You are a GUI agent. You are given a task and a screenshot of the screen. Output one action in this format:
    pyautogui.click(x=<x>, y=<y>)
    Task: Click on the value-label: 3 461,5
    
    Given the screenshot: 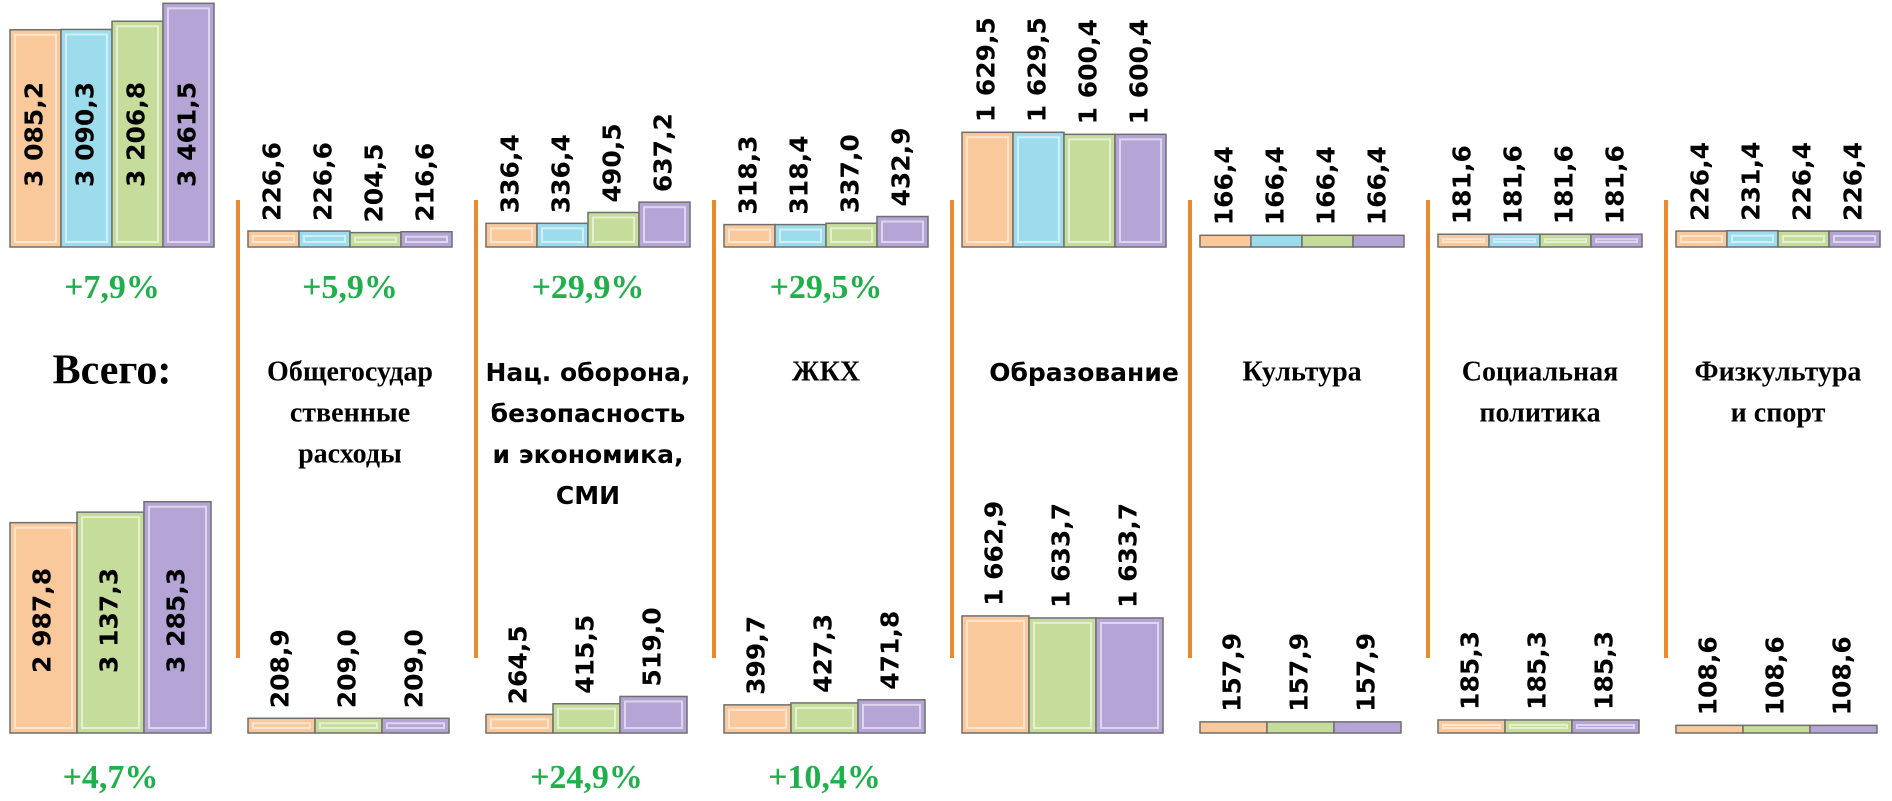 What is the action you would take?
    pyautogui.click(x=187, y=134)
    